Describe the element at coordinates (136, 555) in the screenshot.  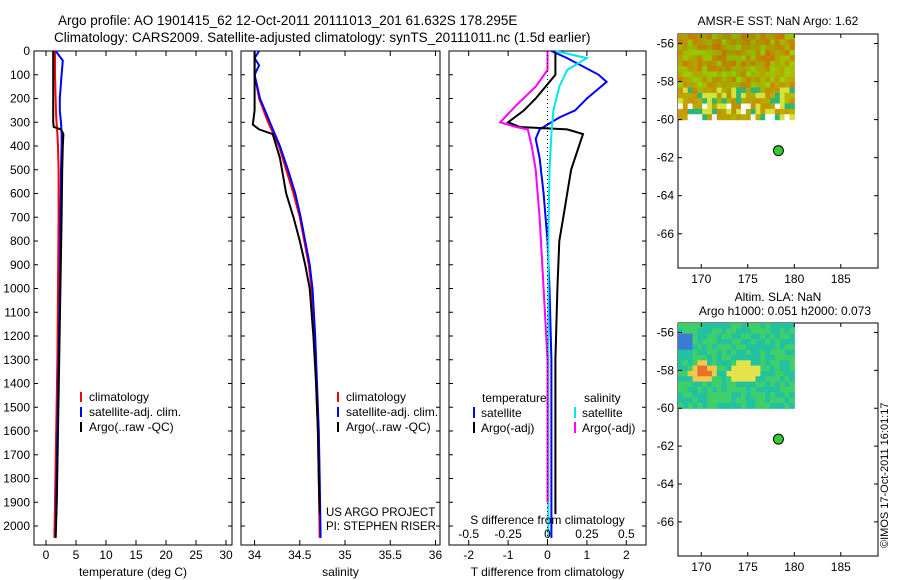
I see `x-tick-label: 15` at that location.